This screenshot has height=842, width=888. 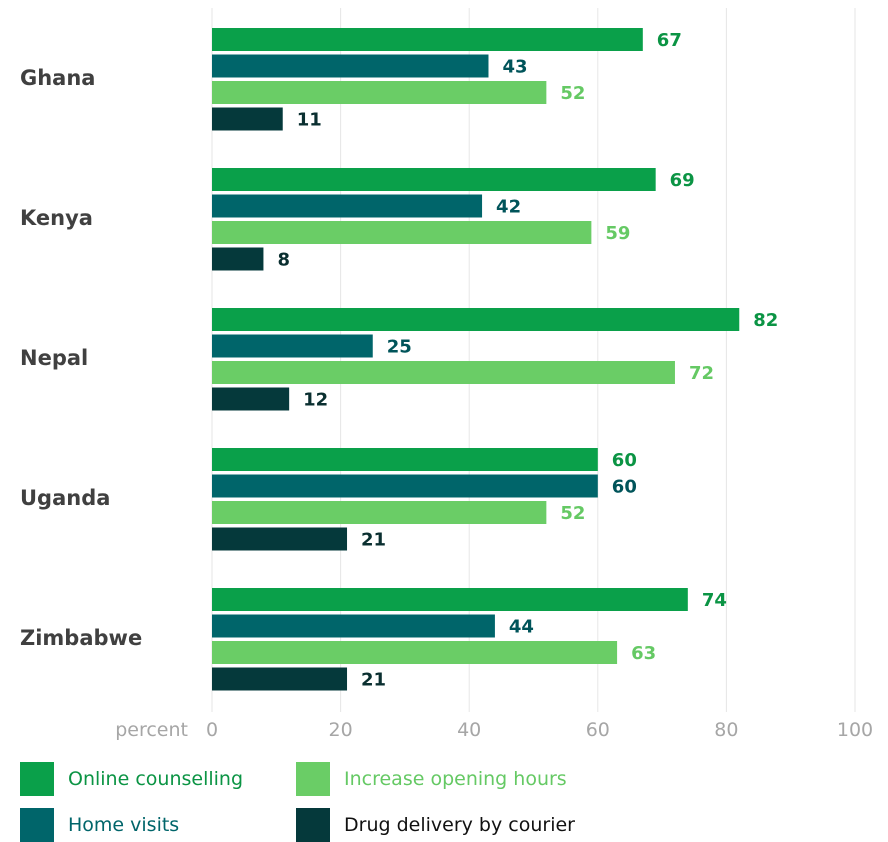 What do you see at coordinates (682, 180) in the screenshot?
I see `data-label: 69` at bounding box center [682, 180].